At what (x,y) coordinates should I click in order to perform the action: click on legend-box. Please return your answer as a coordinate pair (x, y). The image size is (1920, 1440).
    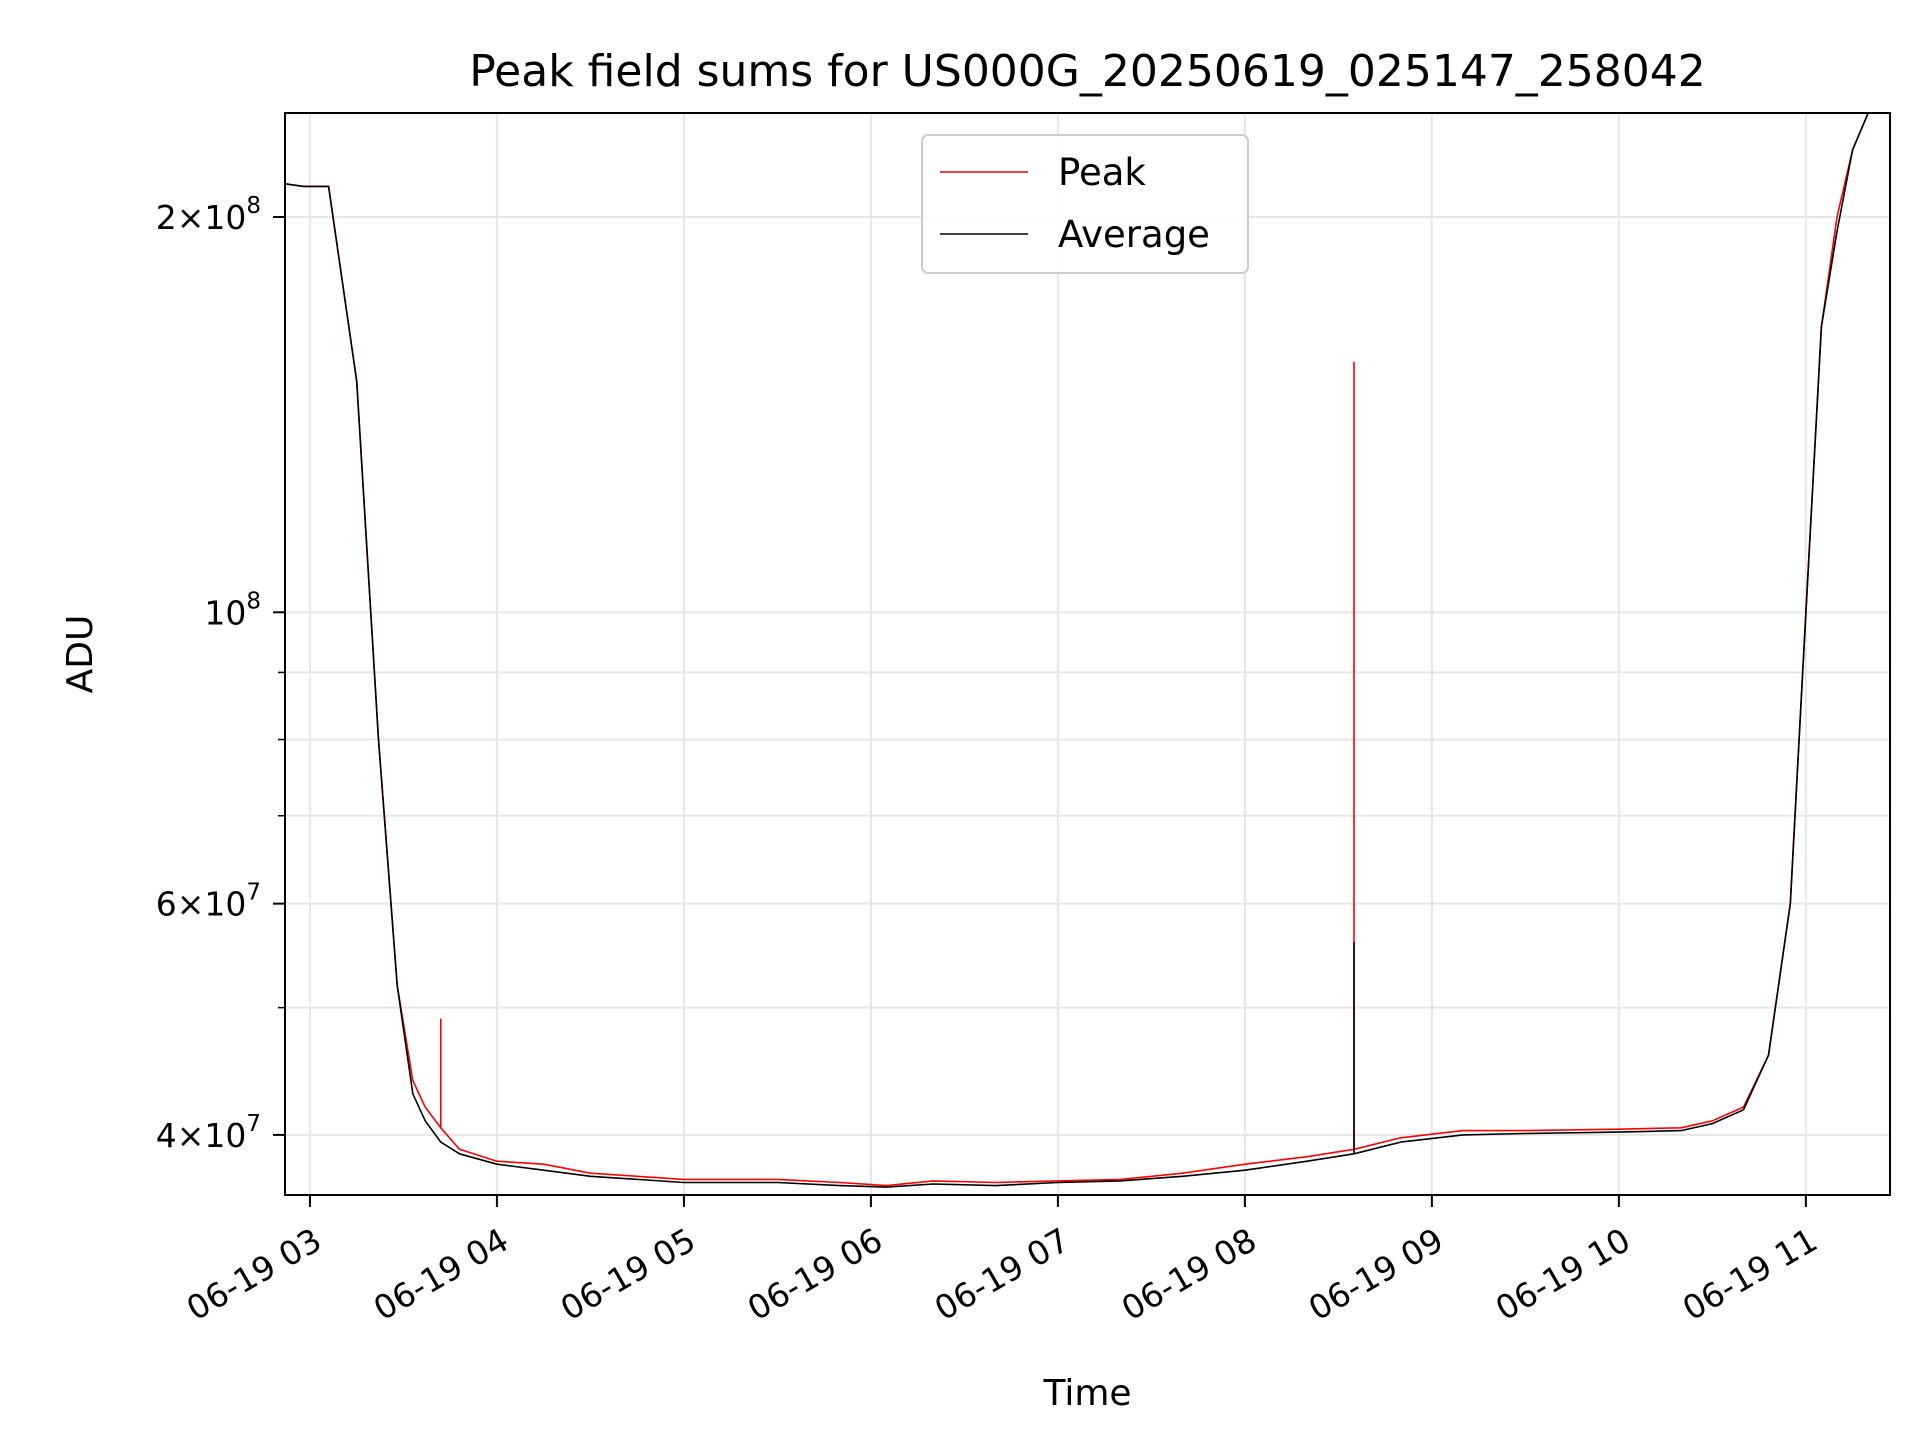
    Looking at the image, I should click on (1085, 204).